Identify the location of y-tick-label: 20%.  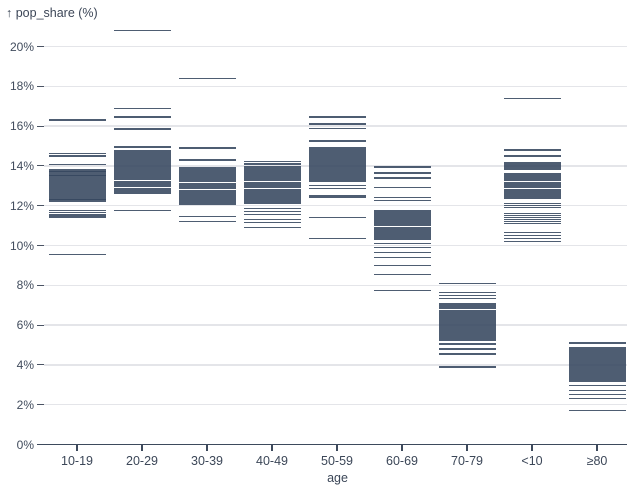
(21, 46).